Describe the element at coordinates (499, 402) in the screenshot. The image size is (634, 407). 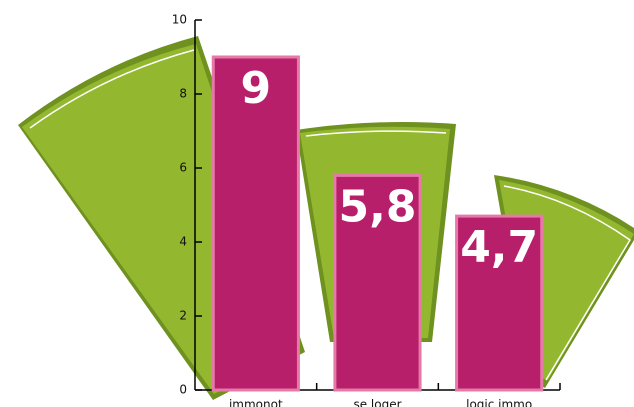
I see `x-tick-label: logic immo` at that location.